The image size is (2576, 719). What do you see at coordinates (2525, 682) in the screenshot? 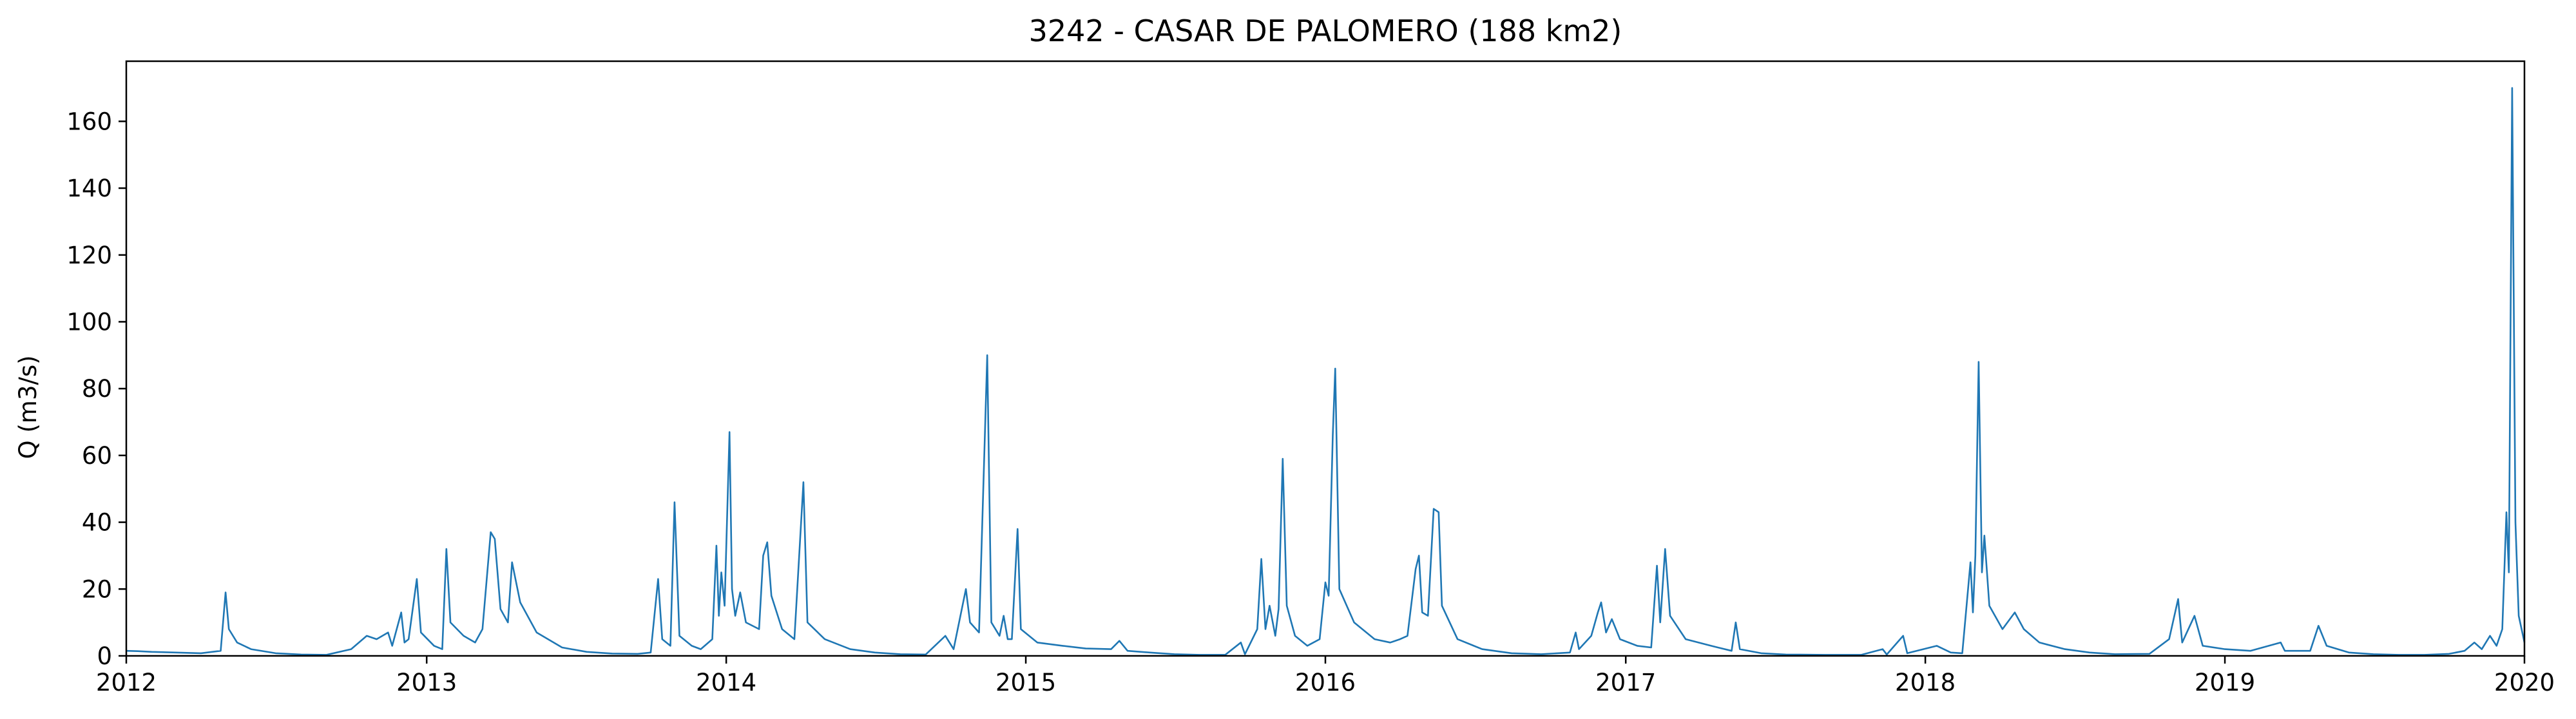
I see `x-tick-label: 2020` at bounding box center [2525, 682].